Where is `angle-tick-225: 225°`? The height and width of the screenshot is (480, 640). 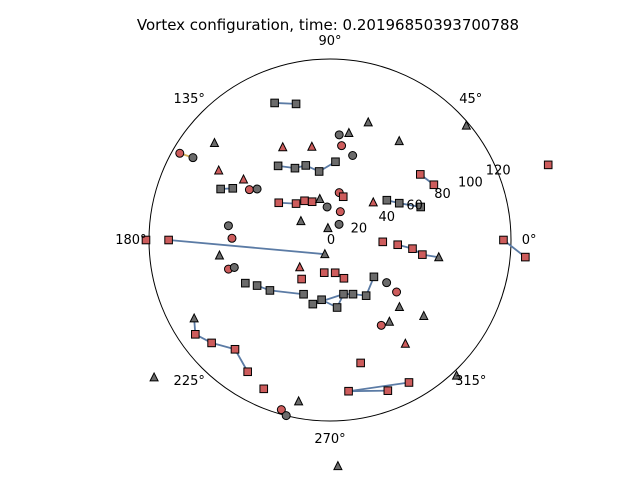
angle-tick-225: 225° is located at coordinates (189, 381).